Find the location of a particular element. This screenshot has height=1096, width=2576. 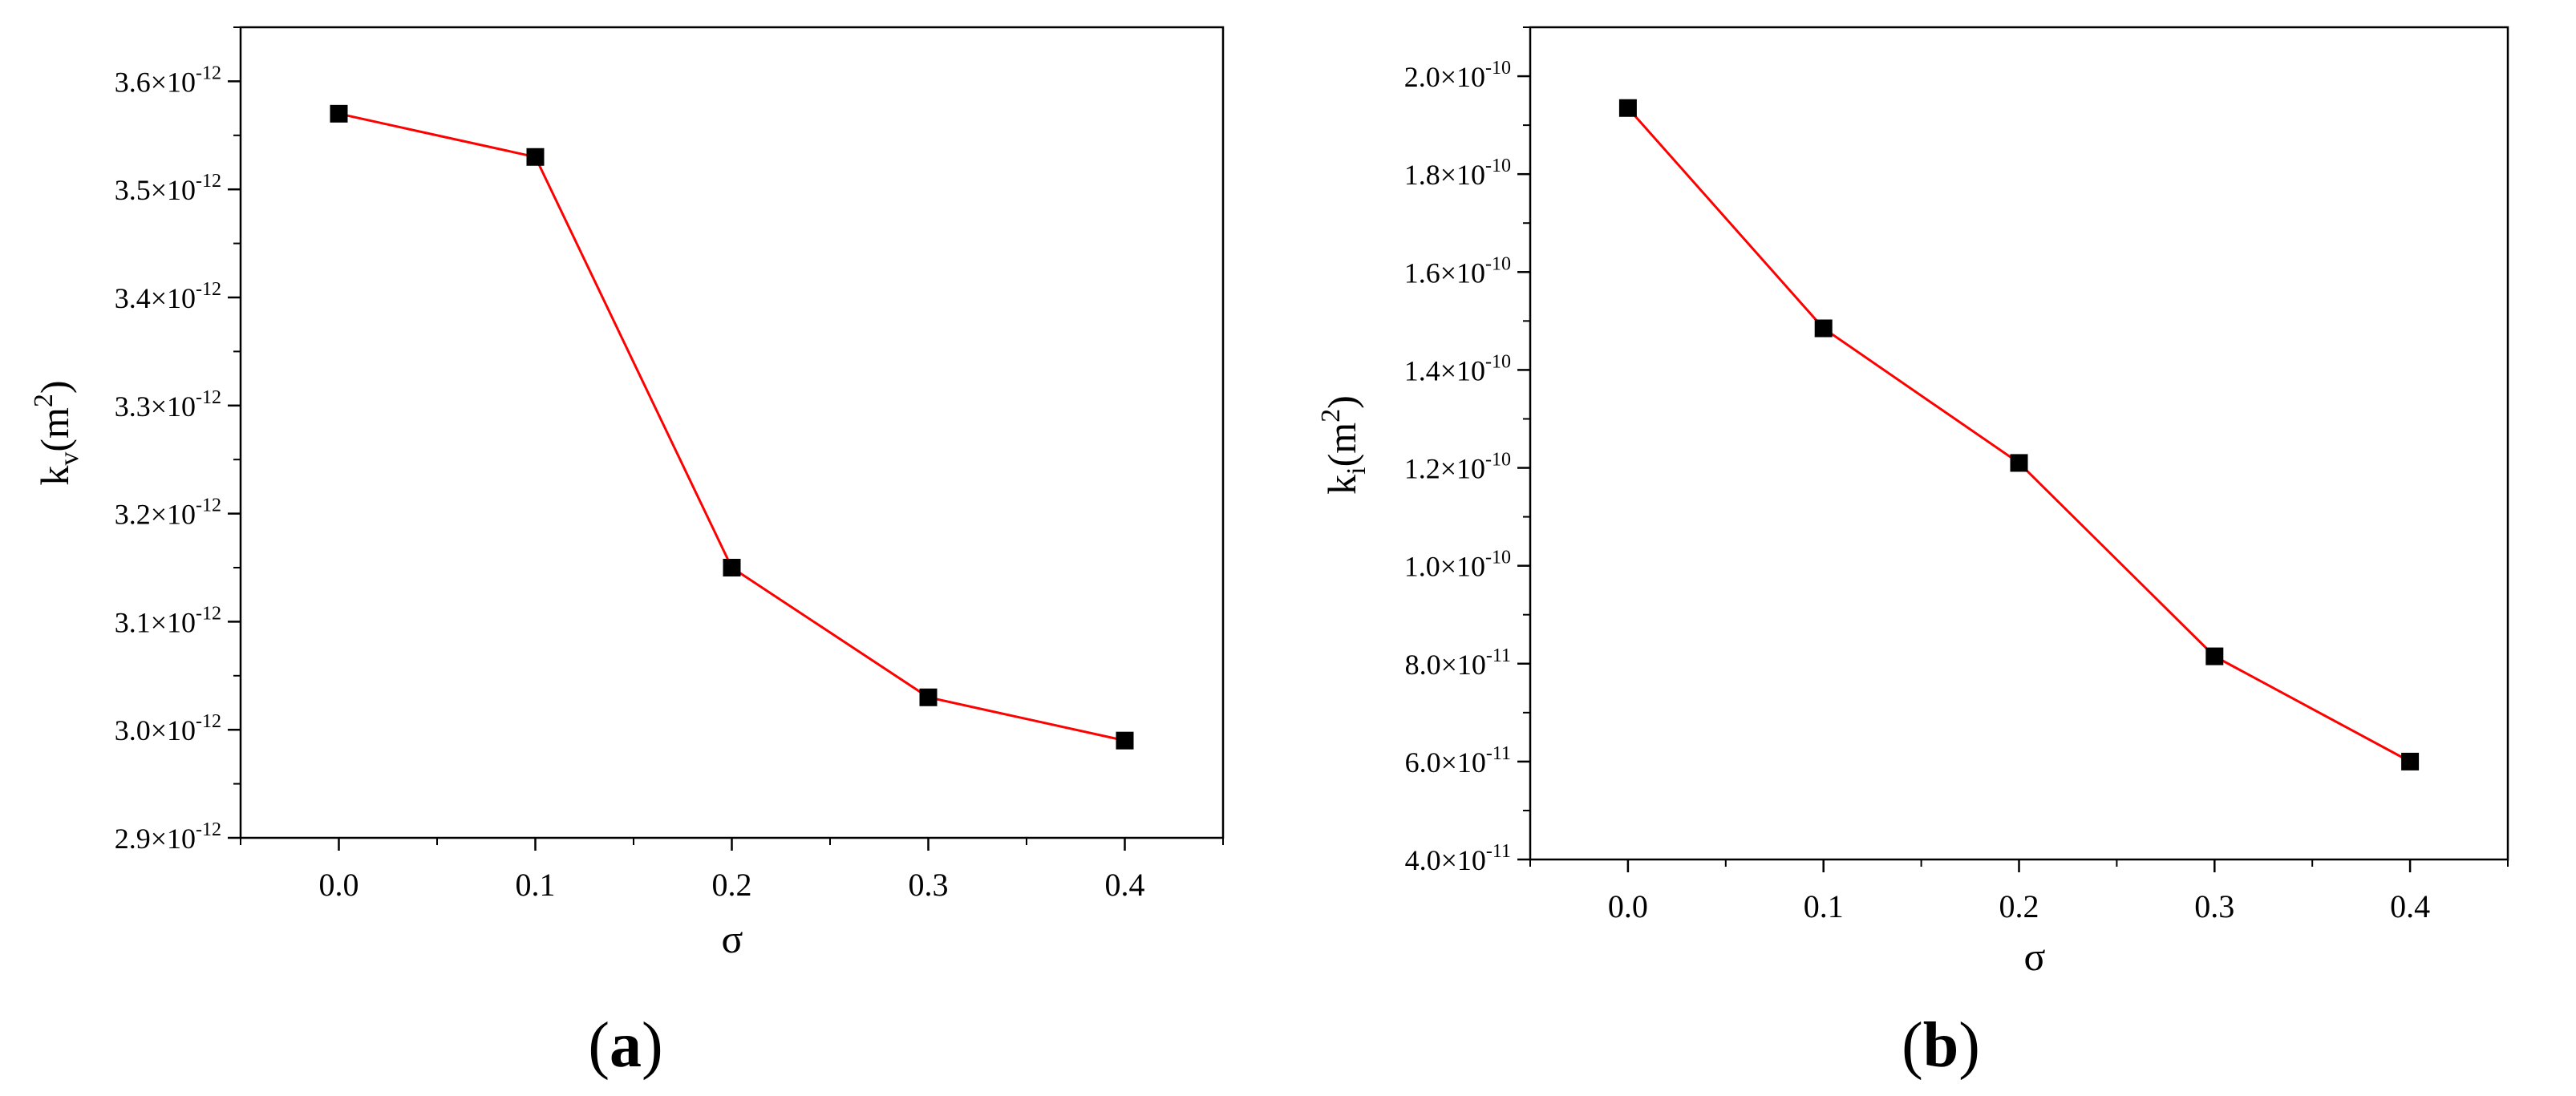

y-tick-mantissa: 3.3 is located at coordinates (133, 406).